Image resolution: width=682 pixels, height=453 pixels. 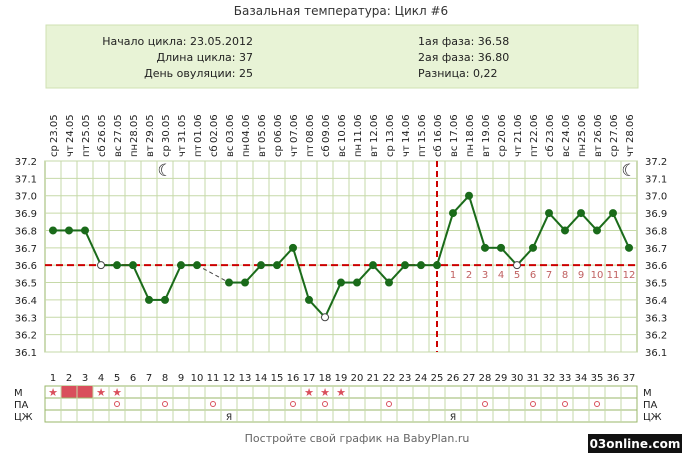 I want to click on cycle-day-number: 13, so click(x=245, y=378).